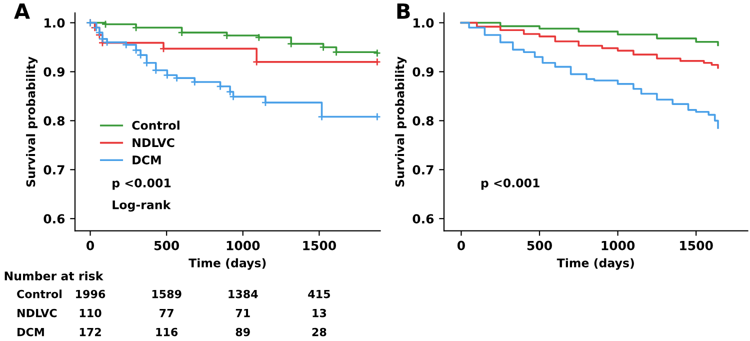  Describe the element at coordinates (243, 332) in the screenshot. I see `text: 89` at that location.